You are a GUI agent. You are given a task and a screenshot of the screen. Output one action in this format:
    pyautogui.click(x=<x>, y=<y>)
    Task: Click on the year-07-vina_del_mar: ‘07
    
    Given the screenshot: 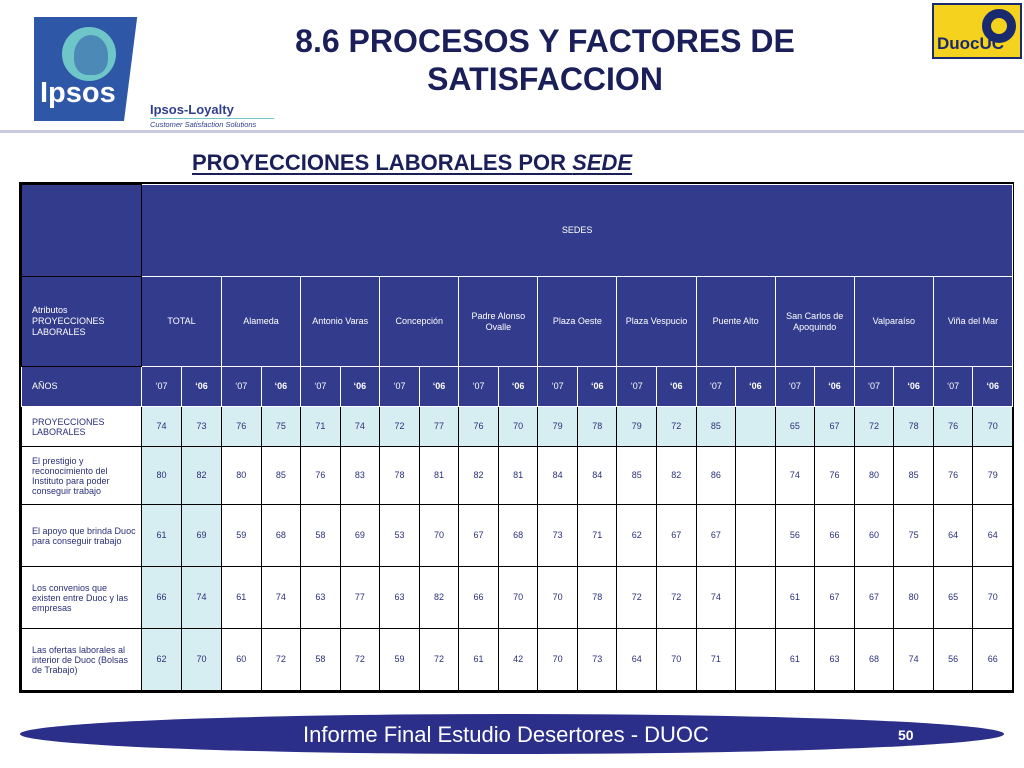 What is the action you would take?
    pyautogui.click(x=953, y=386)
    